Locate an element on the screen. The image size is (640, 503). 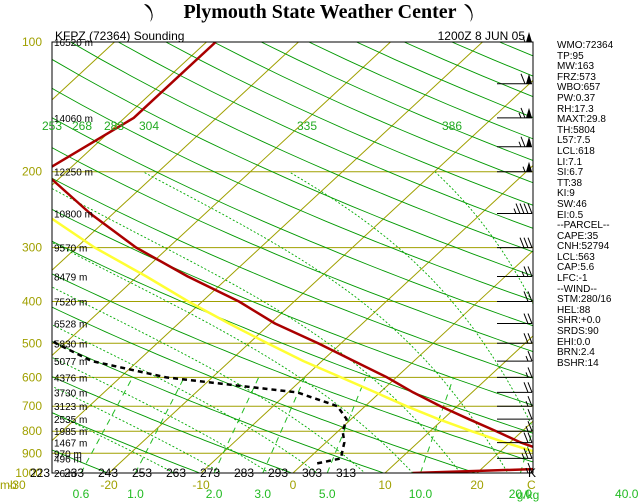
theta-top-label: 386 is located at coordinates (452, 126).